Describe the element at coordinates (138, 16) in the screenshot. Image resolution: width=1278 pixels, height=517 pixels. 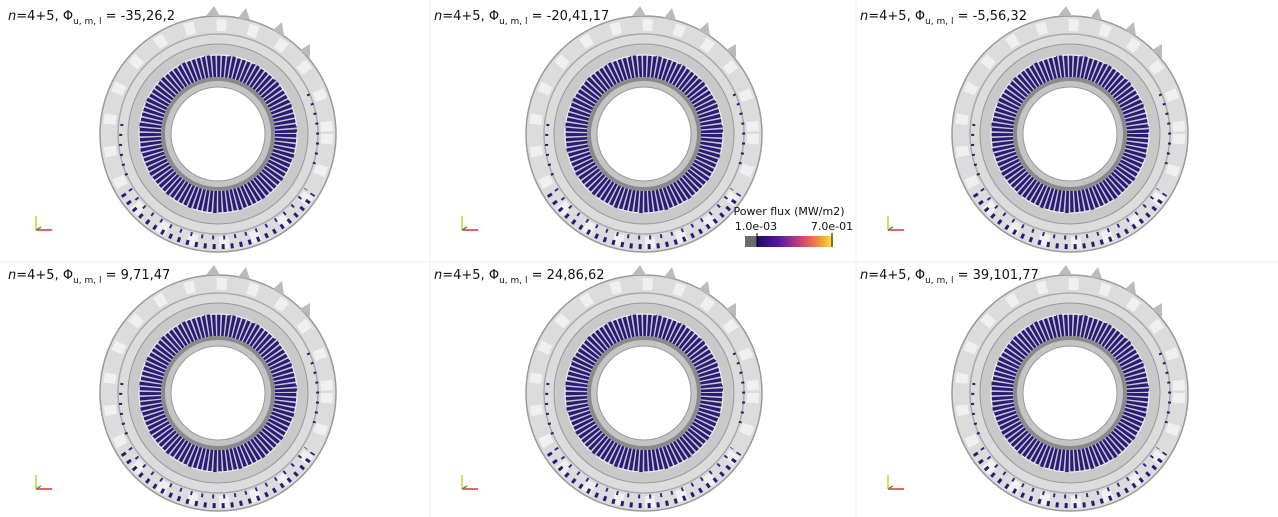
I see `phase: = -35,26,2` at that location.